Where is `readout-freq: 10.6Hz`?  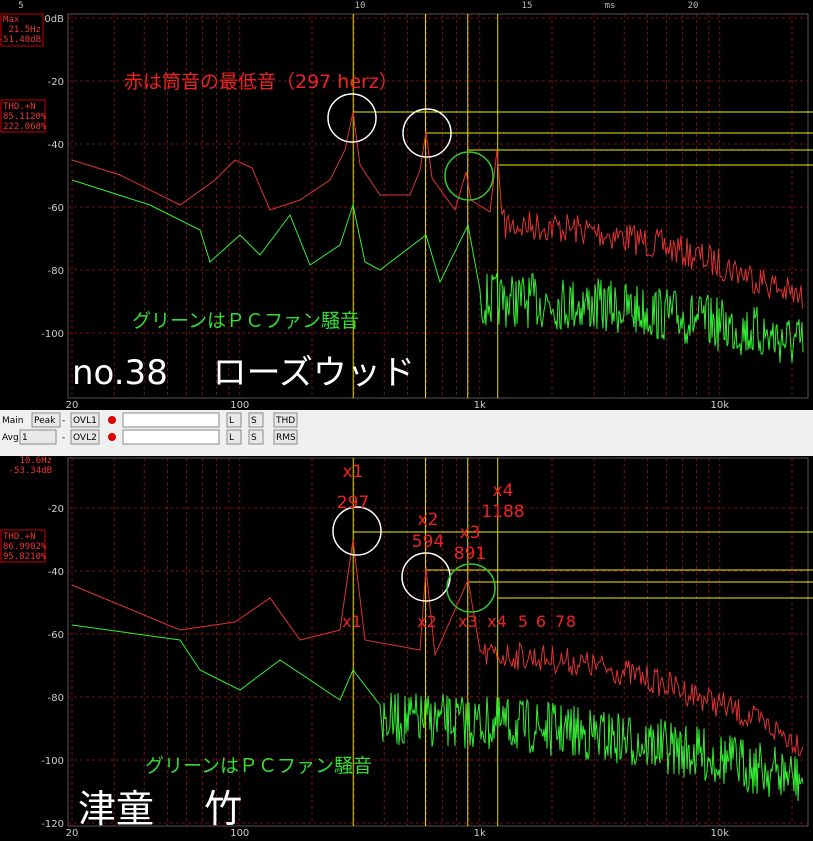 readout-freq: 10.6Hz is located at coordinates (35, 461).